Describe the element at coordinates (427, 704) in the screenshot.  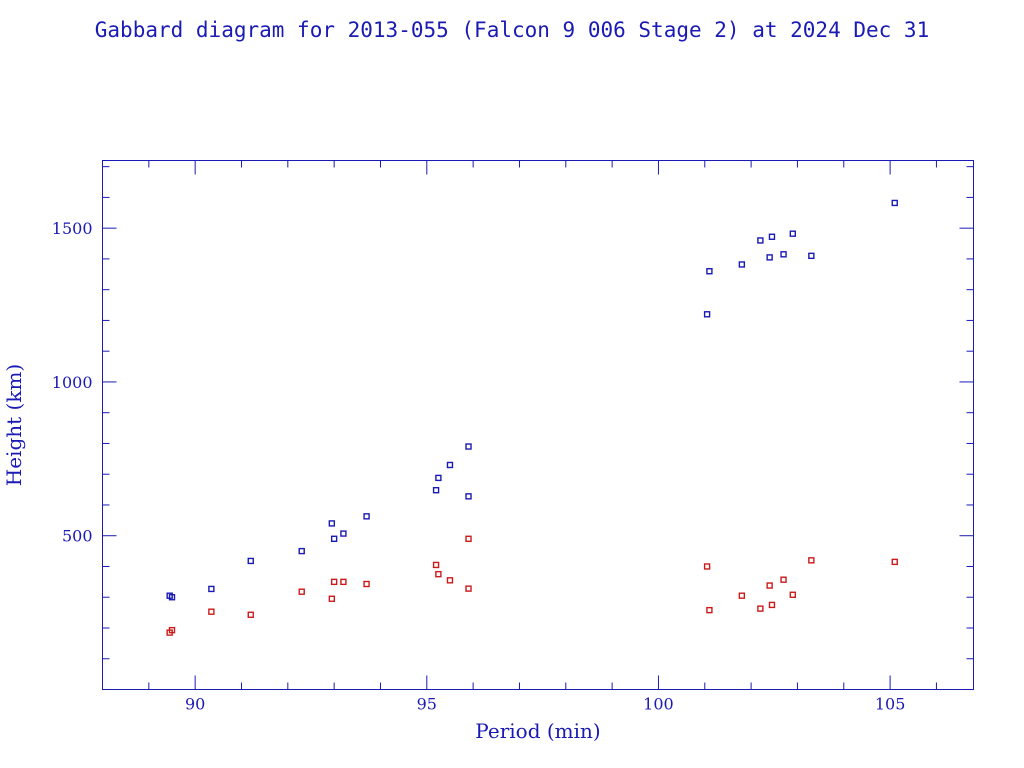
I see `x-tick-label: 95` at that location.